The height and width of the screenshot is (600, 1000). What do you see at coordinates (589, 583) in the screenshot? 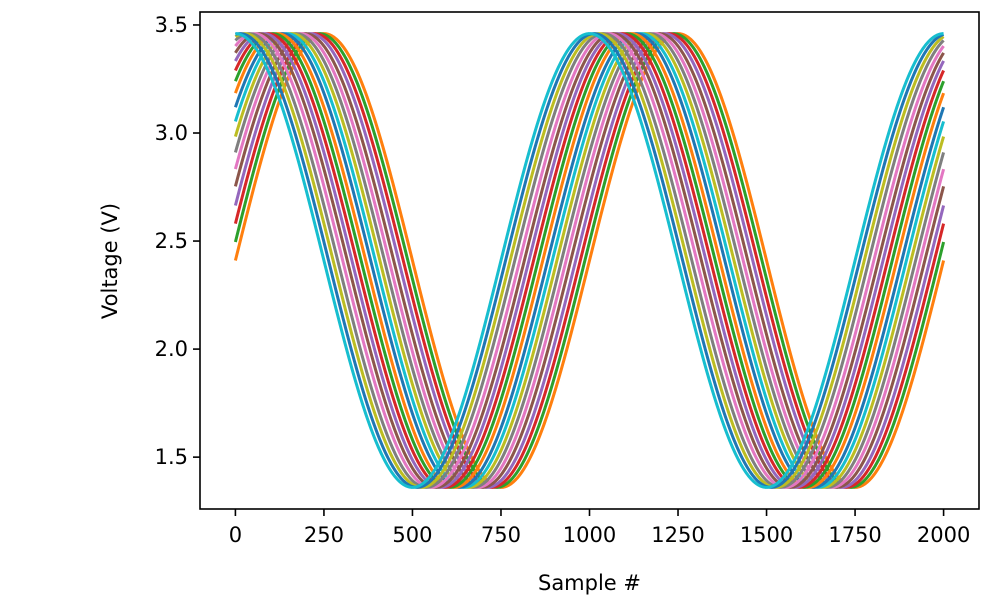
I see `x-axis-label: Sample #` at bounding box center [589, 583].